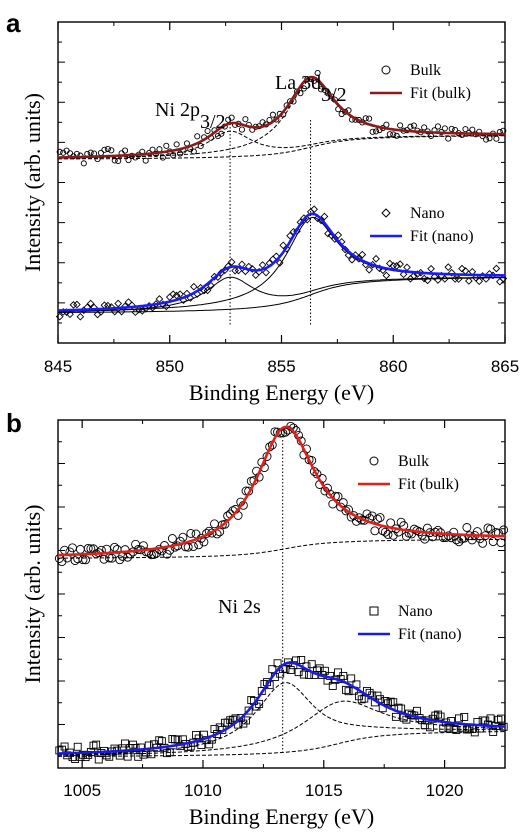 The image size is (527, 833). Describe the element at coordinates (281, 548) in the screenshot. I see `component-curve` at that location.